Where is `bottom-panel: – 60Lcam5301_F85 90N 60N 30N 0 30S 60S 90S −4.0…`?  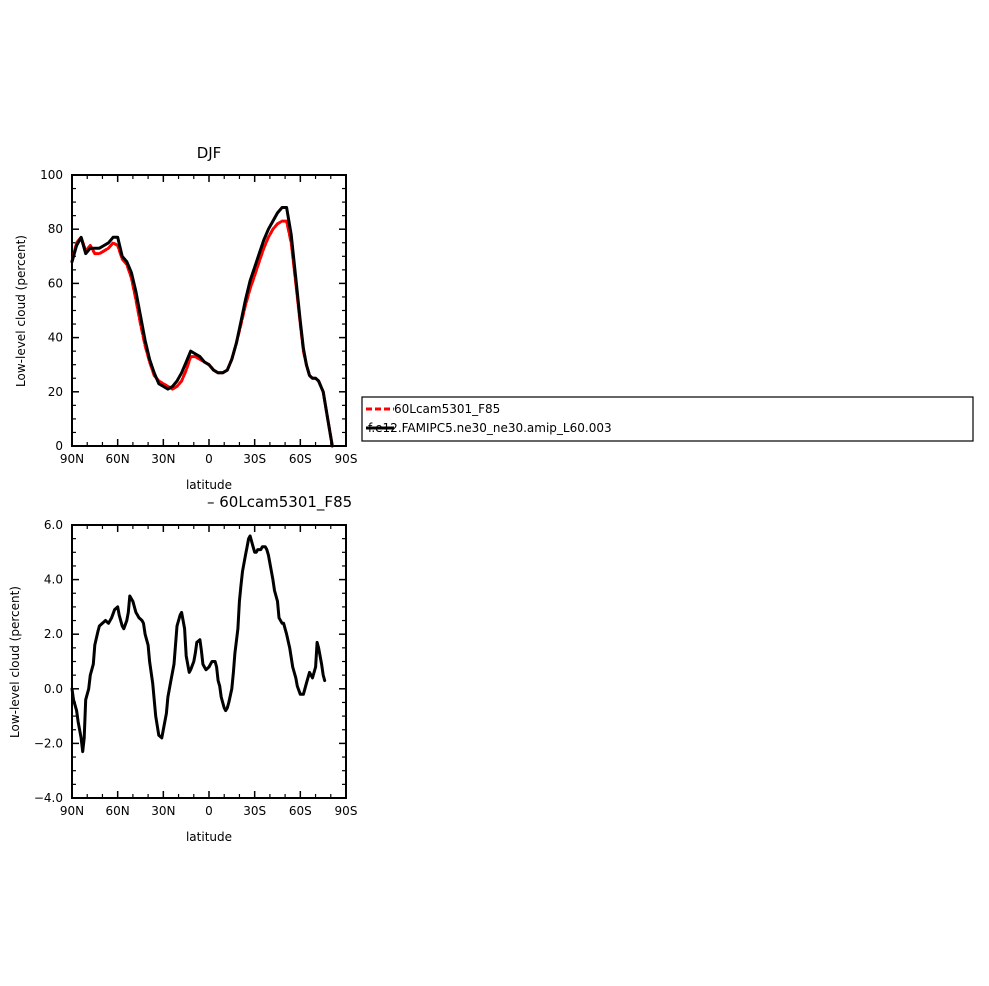
bottom-panel: – 60Lcam5301_F85 90N 60N 30N 0 30S 60S 90S −4.0… is located at coordinates (182, 668).